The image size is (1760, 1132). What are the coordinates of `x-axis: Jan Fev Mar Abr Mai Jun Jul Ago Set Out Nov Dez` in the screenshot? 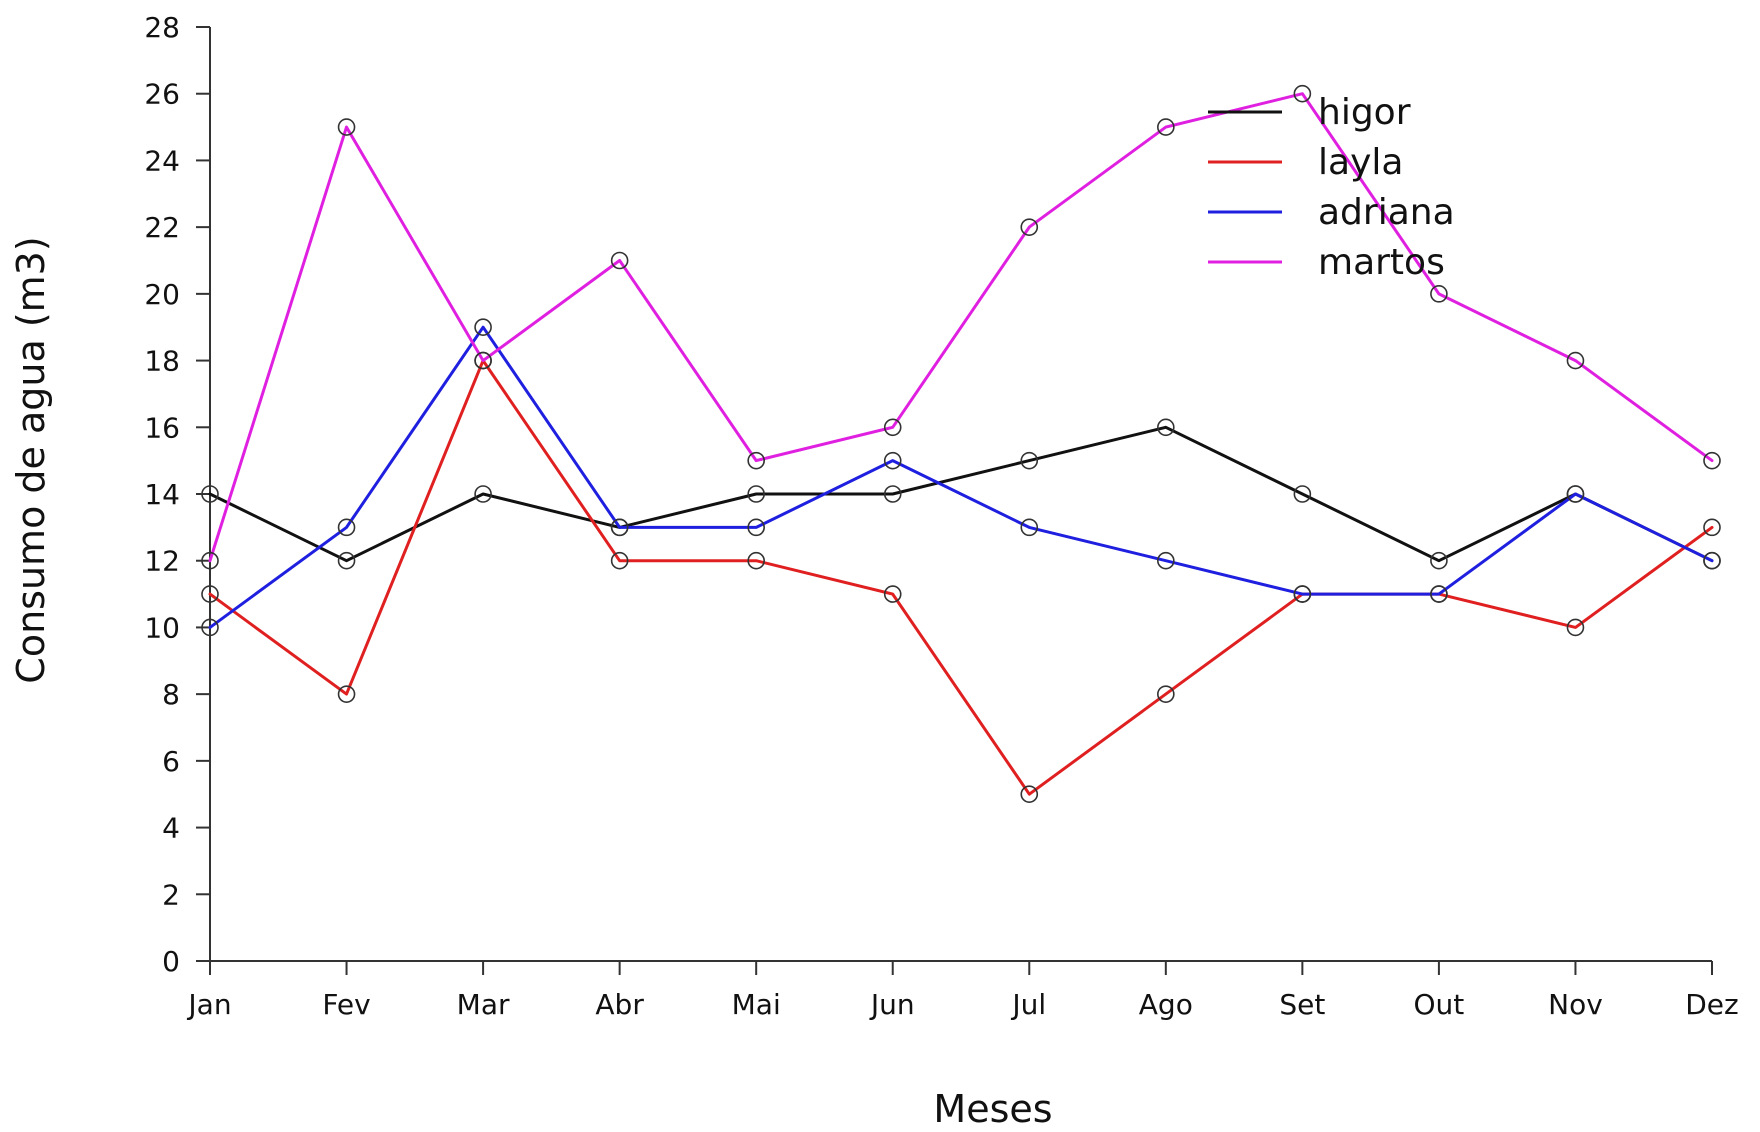 It's located at (962, 990).